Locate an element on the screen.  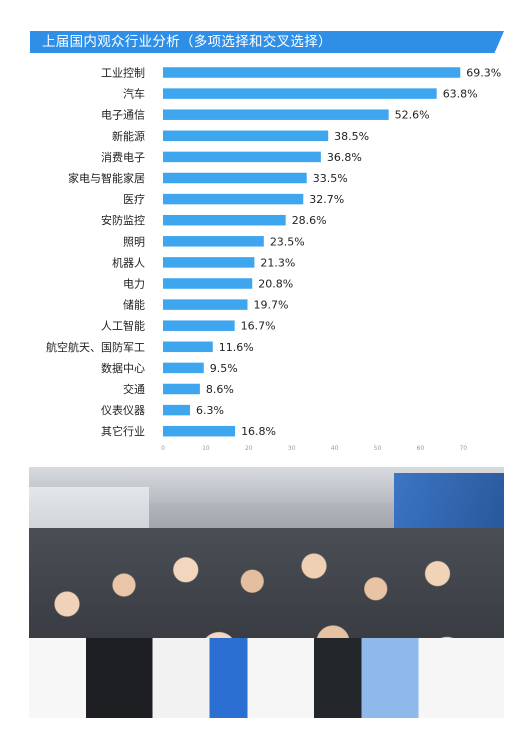
value-label: 38.5% is located at coordinates (351, 136).